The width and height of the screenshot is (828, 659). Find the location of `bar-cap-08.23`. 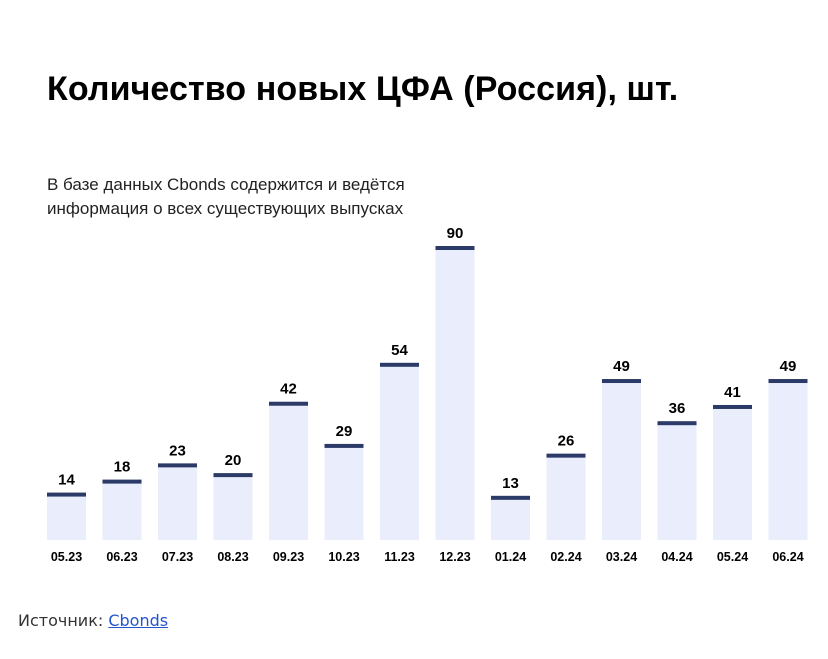

bar-cap-08.23 is located at coordinates (233, 475).